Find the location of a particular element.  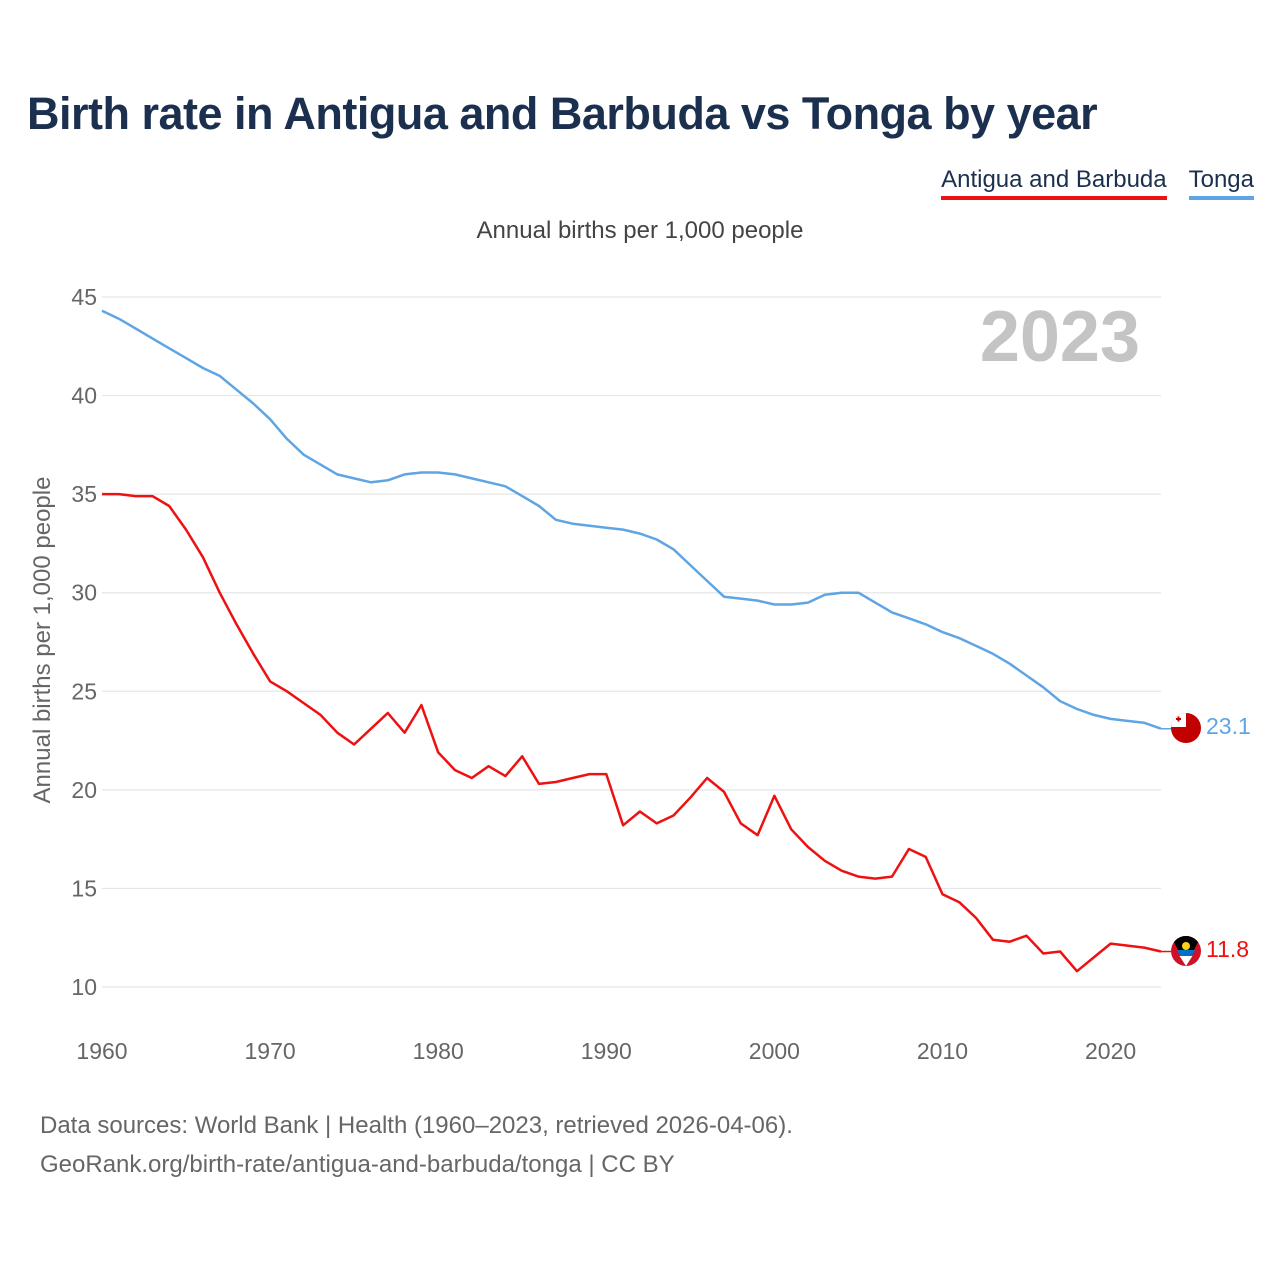

y-tick-label: 15 is located at coordinates (84, 888).